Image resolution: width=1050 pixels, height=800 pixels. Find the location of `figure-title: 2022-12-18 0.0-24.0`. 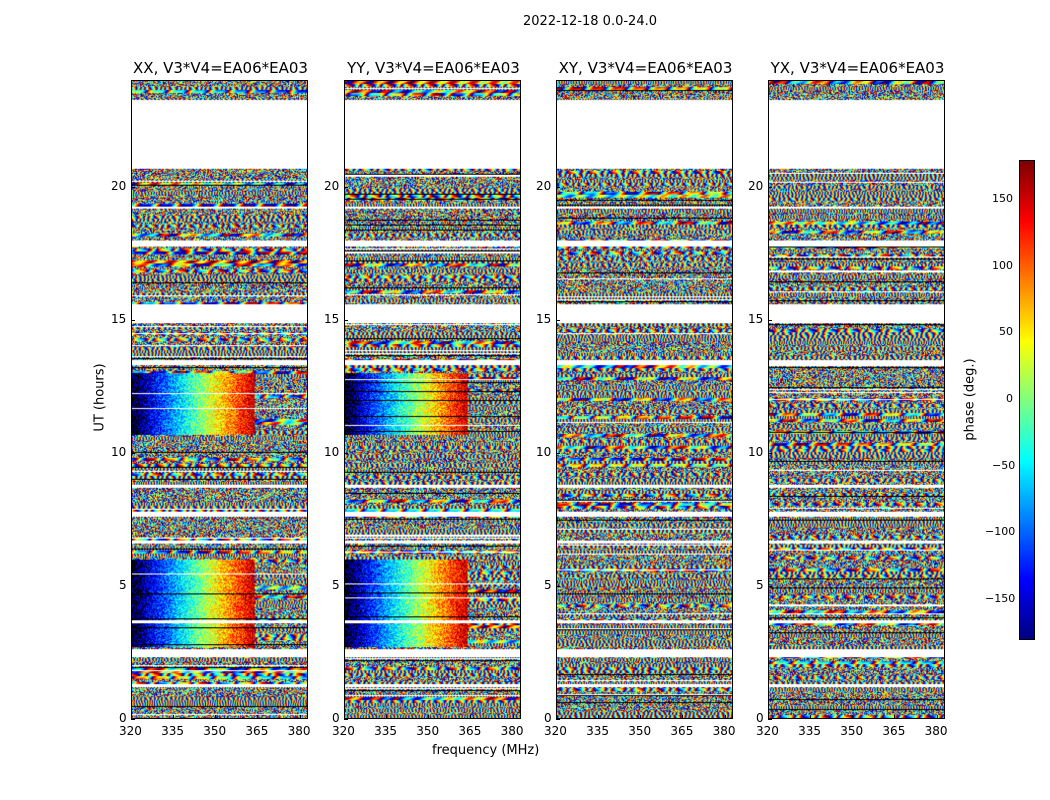

figure-title: 2022-12-18 0.0-24.0 is located at coordinates (590, 21).